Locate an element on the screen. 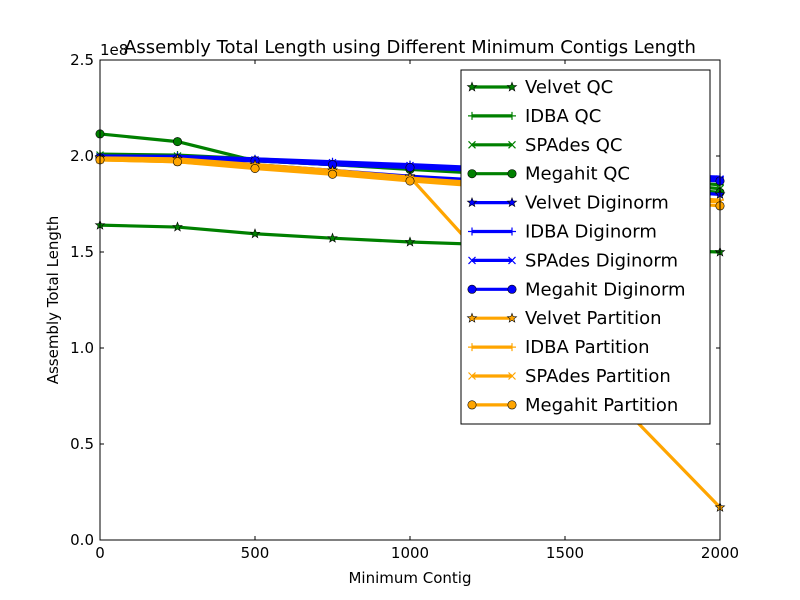 This screenshot has width=800, height=600. x-tick-label: 1000 is located at coordinates (410, 553).